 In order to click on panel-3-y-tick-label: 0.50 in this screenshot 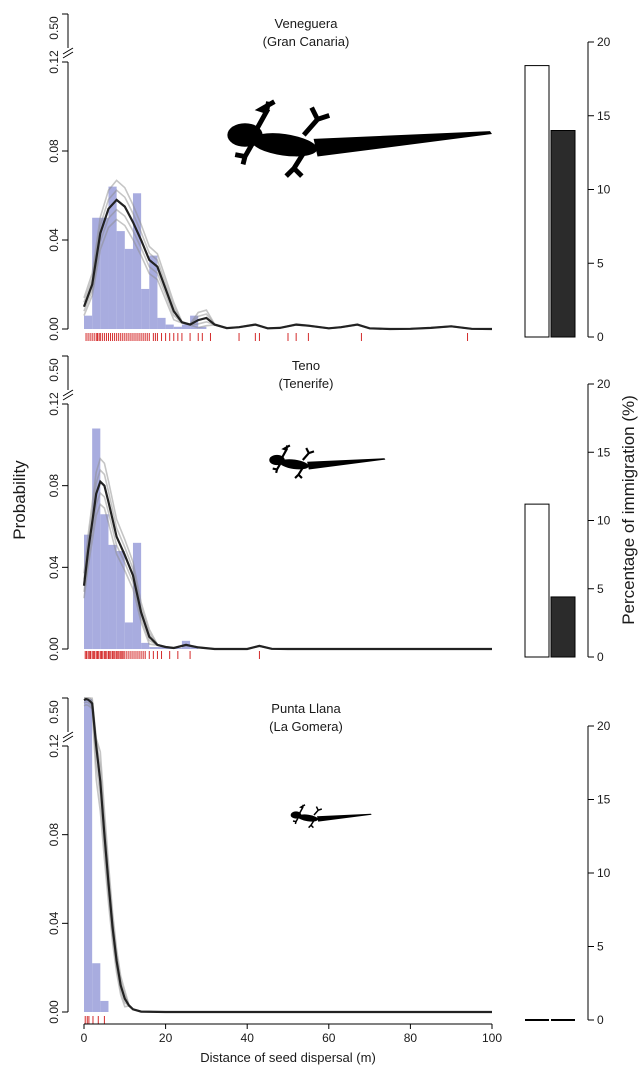, I will do `click(54, 712)`.